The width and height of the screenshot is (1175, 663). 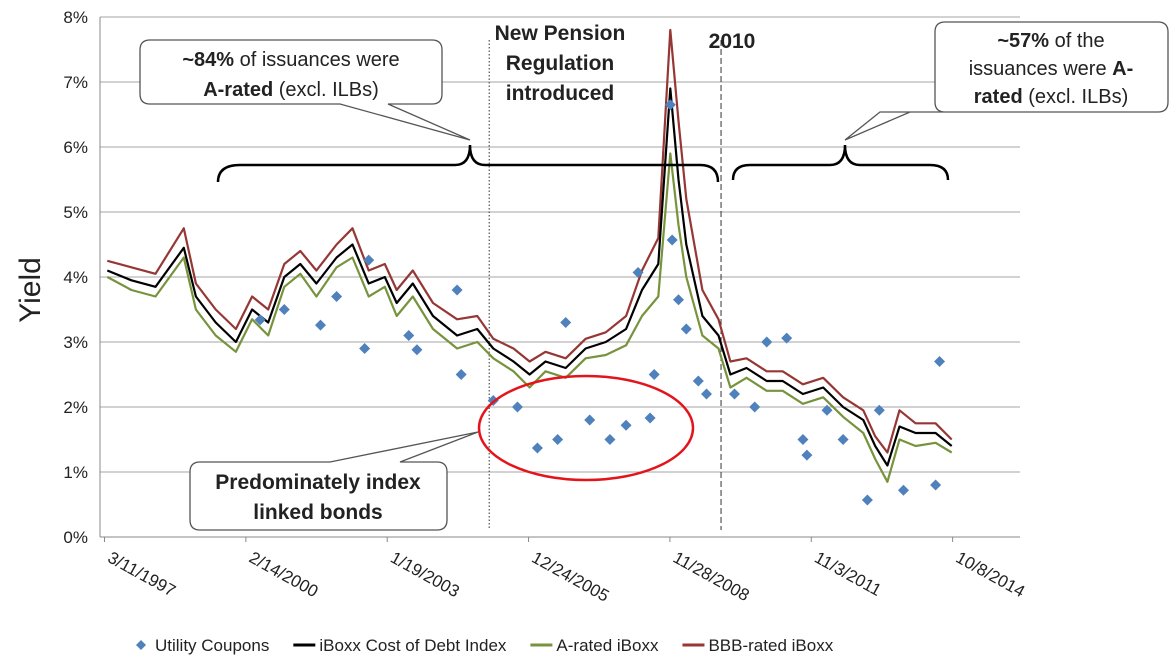 What do you see at coordinates (208, 60) in the screenshot?
I see `annotation-text: ~84%` at bounding box center [208, 60].